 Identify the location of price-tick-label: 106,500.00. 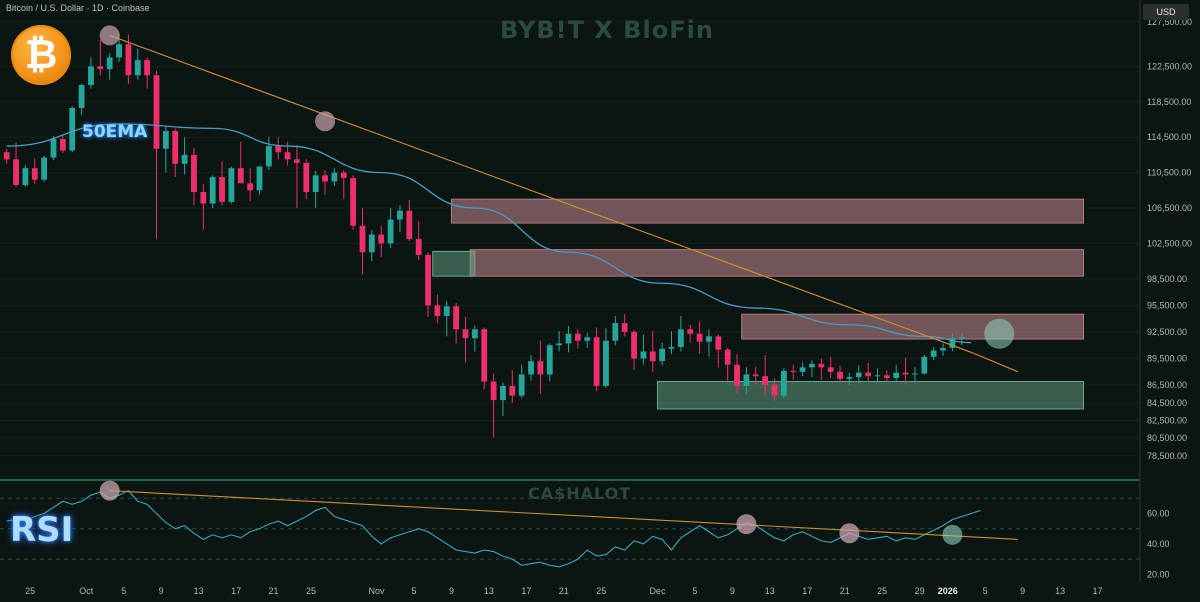
(1169, 208).